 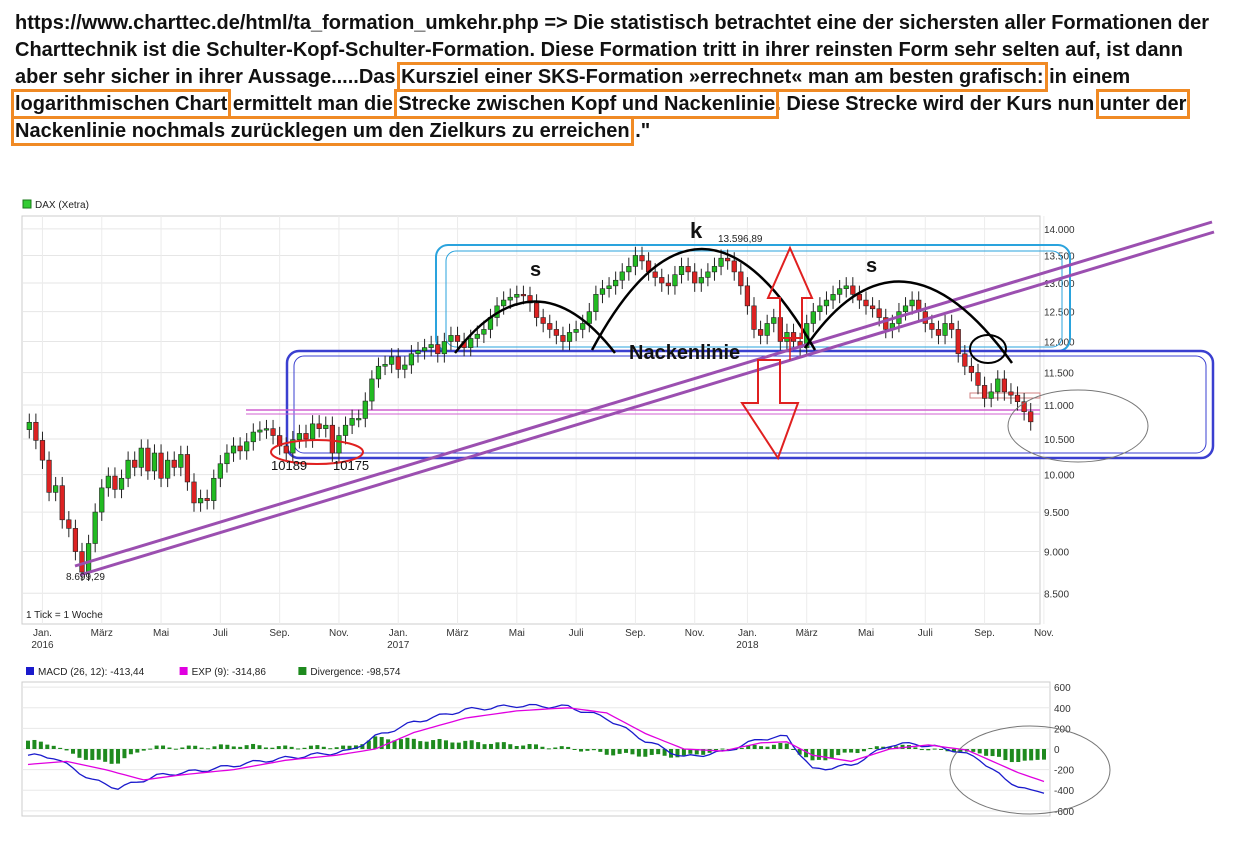 I want to click on y-tick-label: 8.500, so click(x=1056, y=594).